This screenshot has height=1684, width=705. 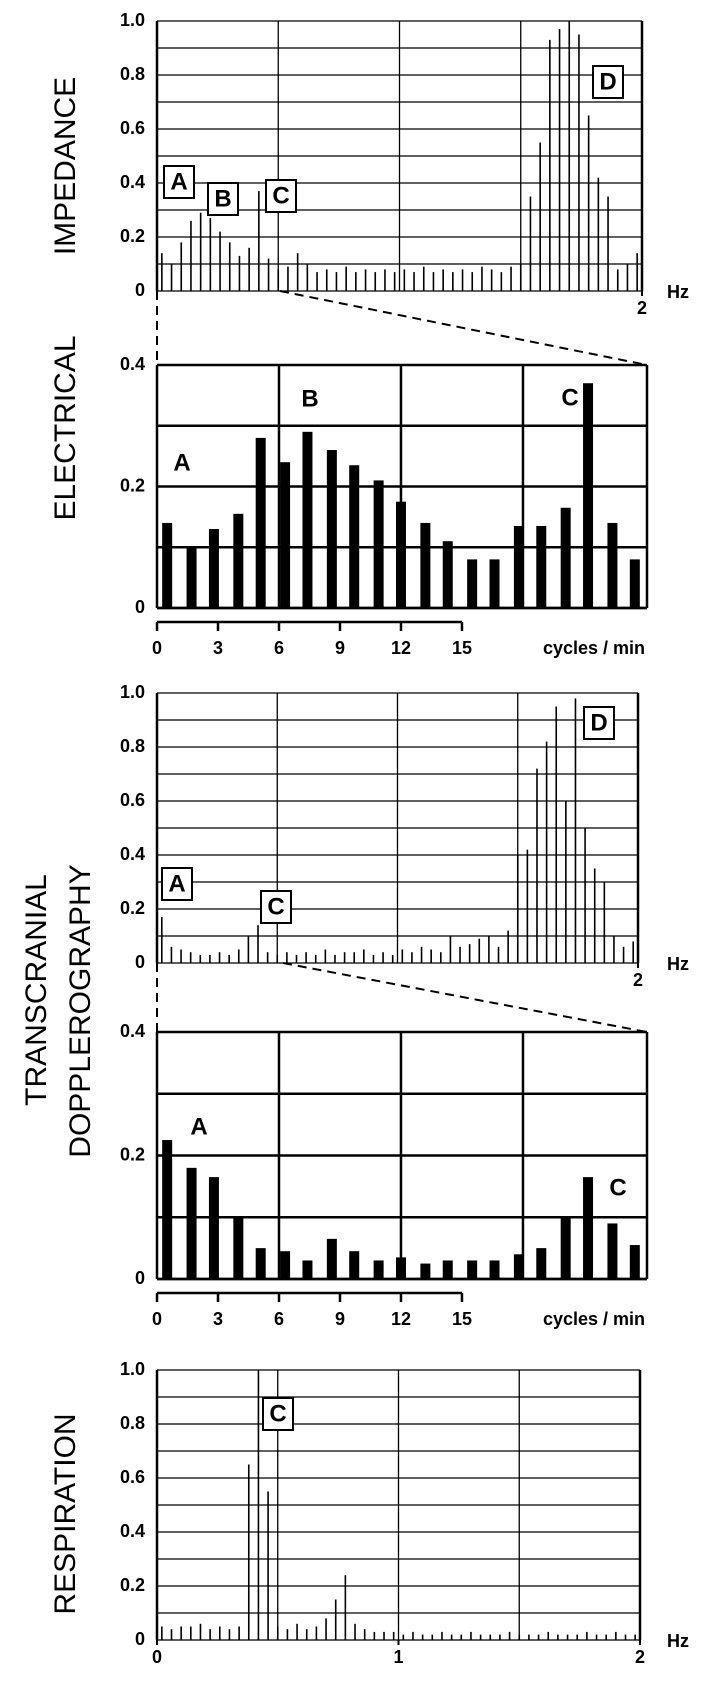 I want to click on x-axis-label: cycles / min, so click(x=594, y=1319).